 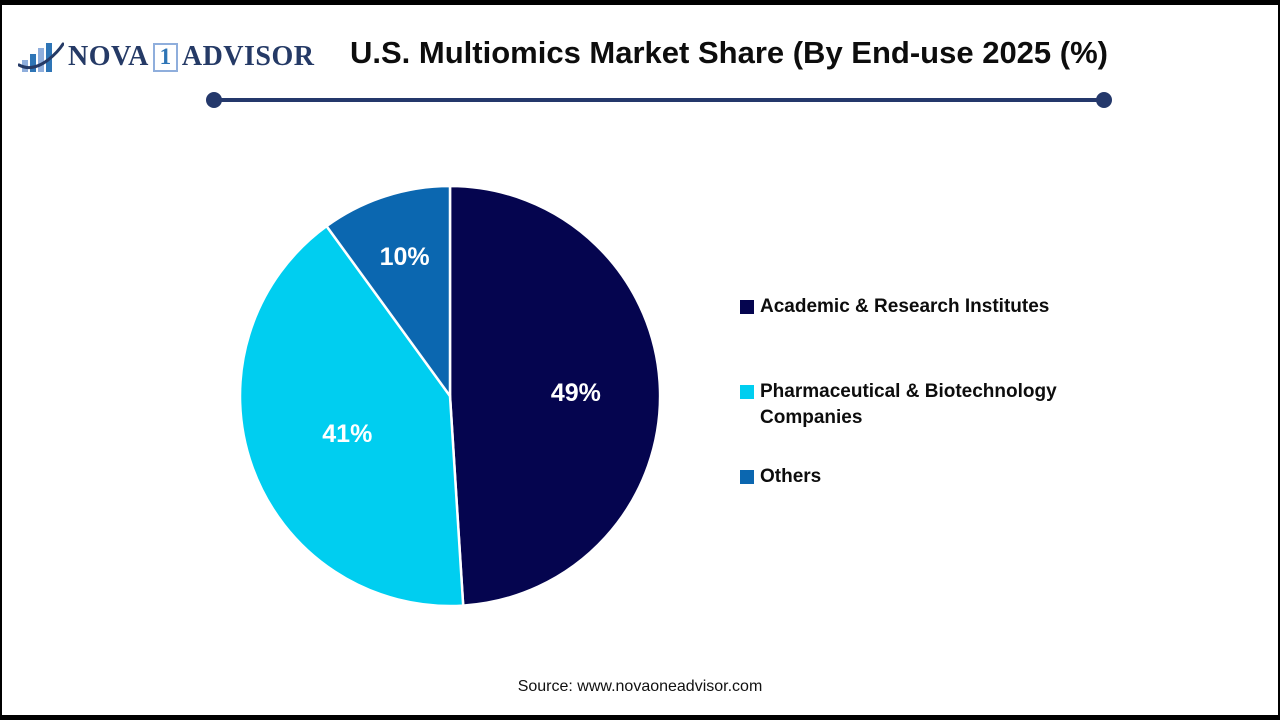 What do you see at coordinates (1104, 100) in the screenshot?
I see `underline-endpoint-right` at bounding box center [1104, 100].